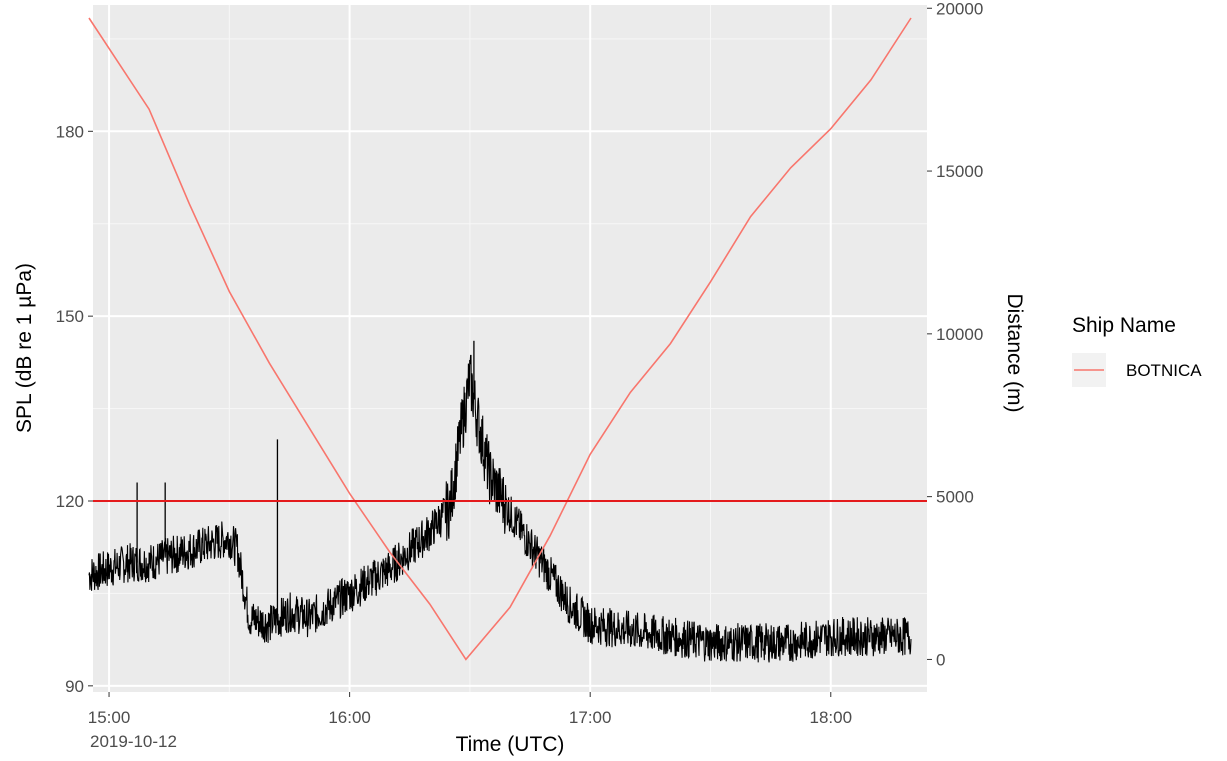 The width and height of the screenshot is (1227, 761). What do you see at coordinates (510, 744) in the screenshot?
I see `x-axis-title: Time (UTC)` at bounding box center [510, 744].